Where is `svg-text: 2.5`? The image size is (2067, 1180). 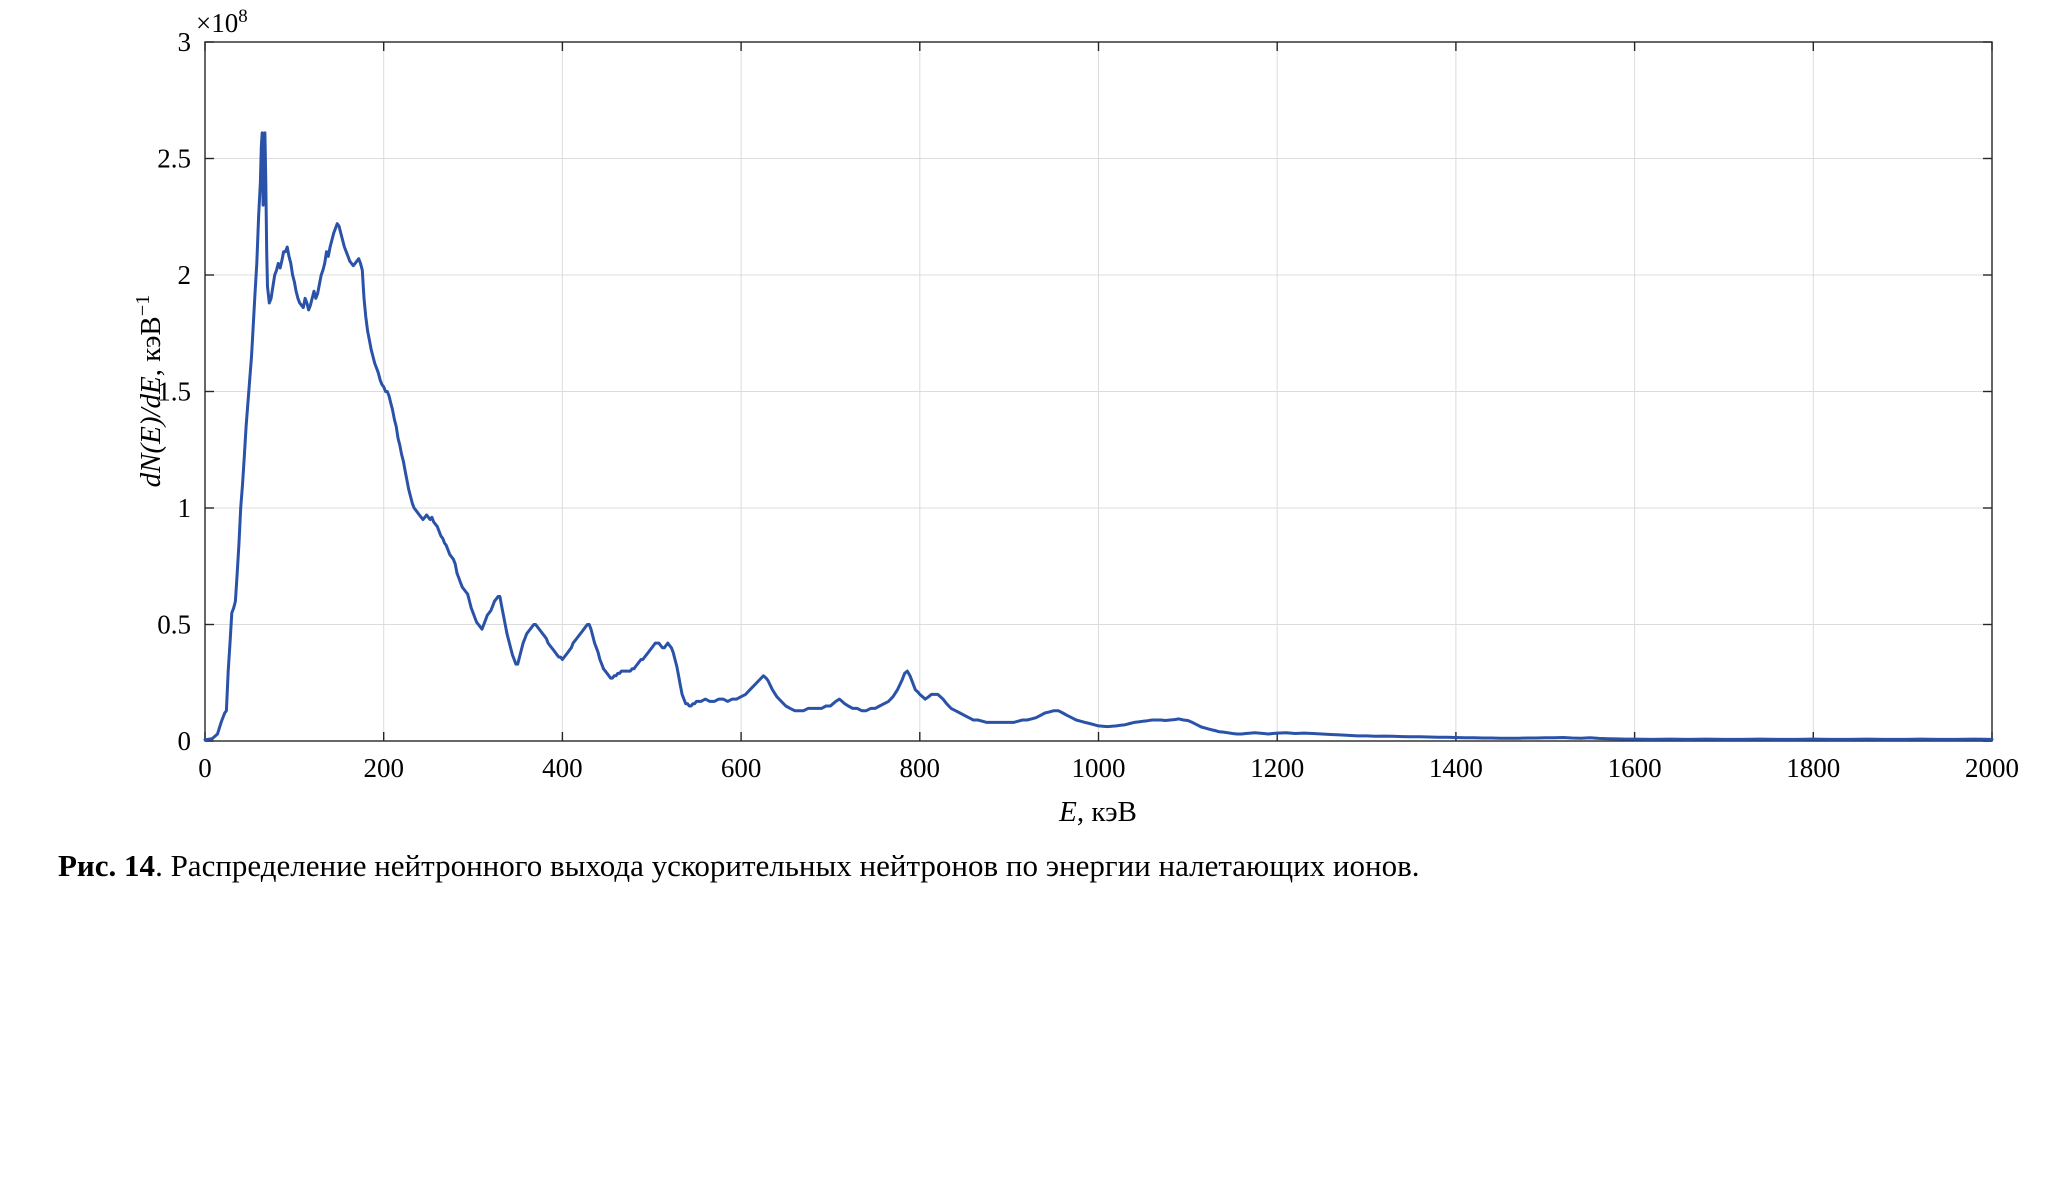 svg-text: 2.5 is located at coordinates (174, 159).